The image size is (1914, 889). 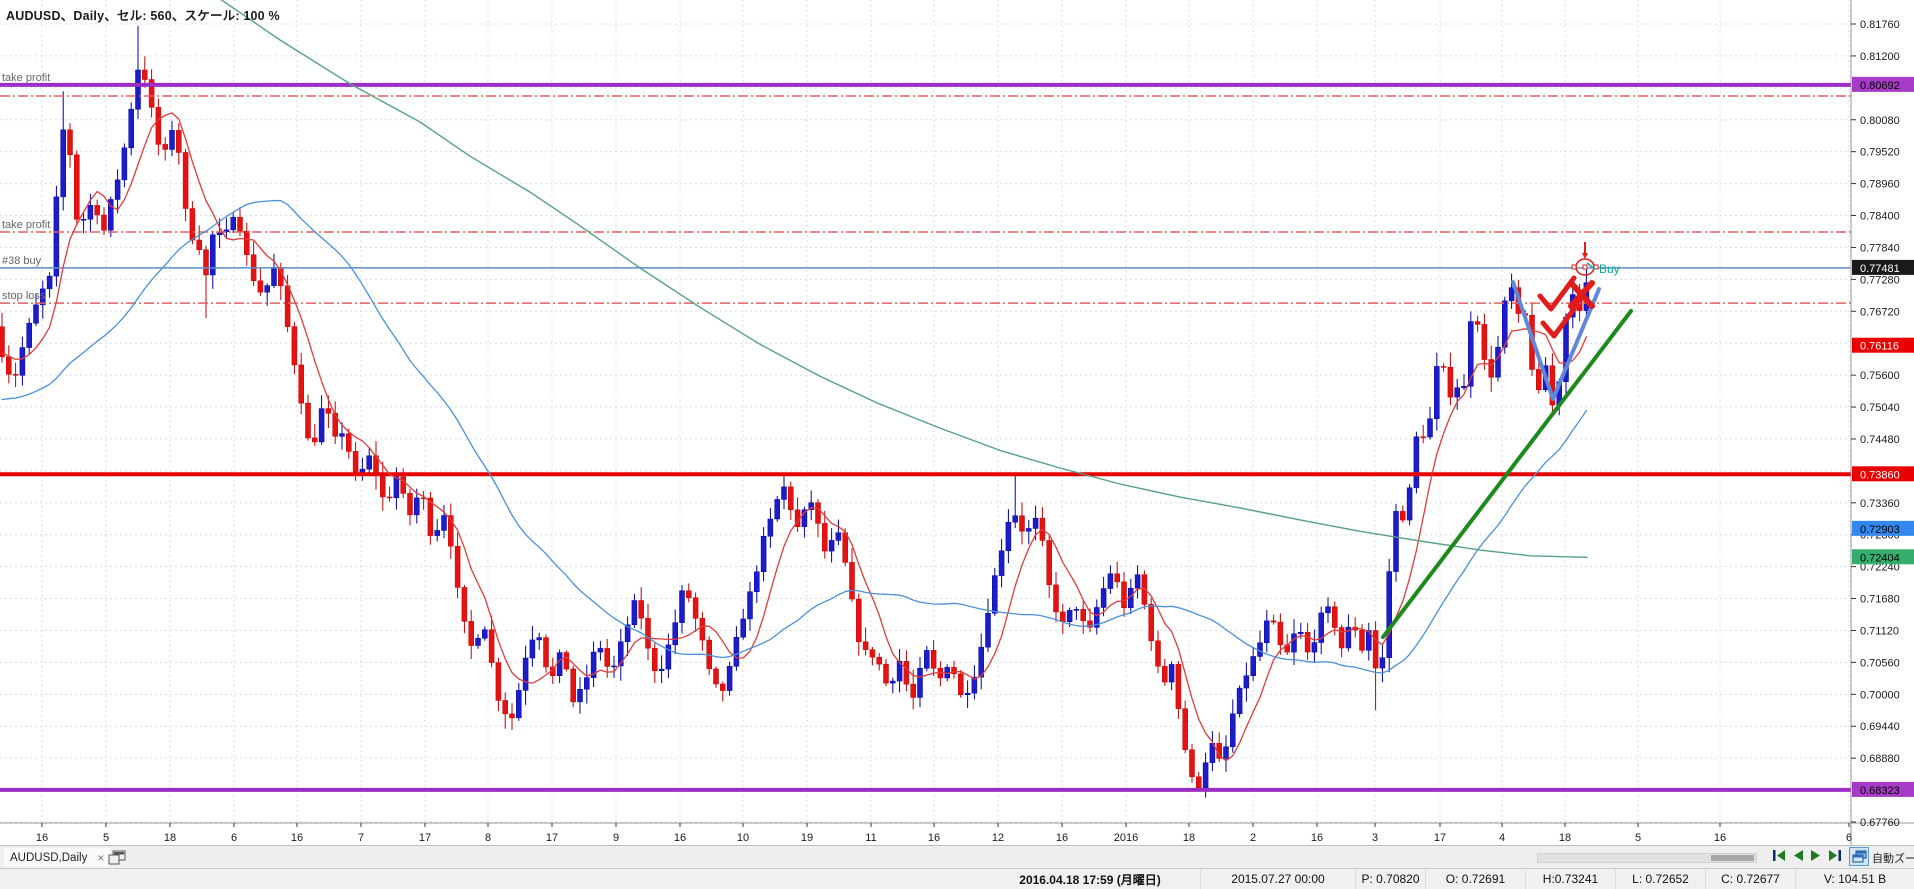 What do you see at coordinates (743, 838) in the screenshot?
I see `x-axis-label: 10` at bounding box center [743, 838].